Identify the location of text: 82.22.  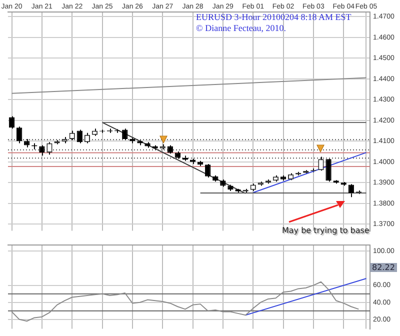
(383, 267).